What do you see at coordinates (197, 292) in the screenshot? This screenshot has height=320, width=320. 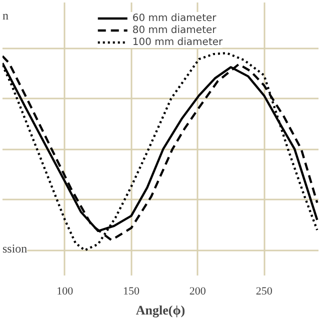 I see `x-tick-label: 200` at bounding box center [197, 292].